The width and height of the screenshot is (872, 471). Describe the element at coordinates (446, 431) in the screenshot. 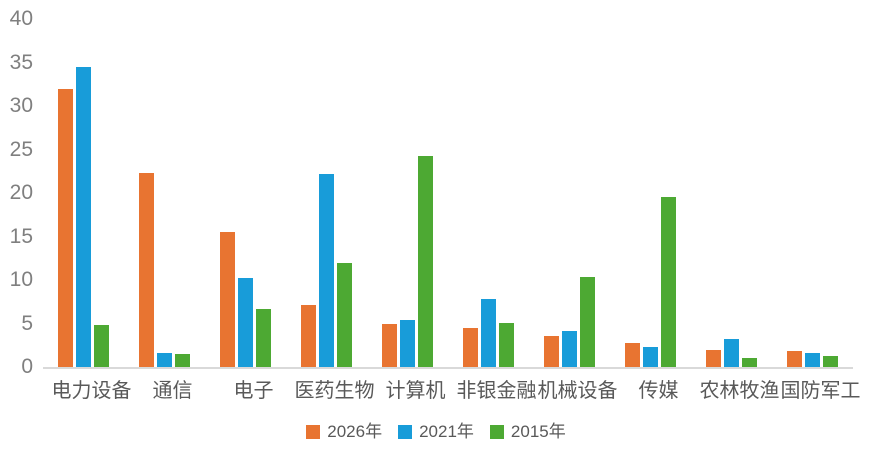

I see `legend-label: 2021年` at that location.